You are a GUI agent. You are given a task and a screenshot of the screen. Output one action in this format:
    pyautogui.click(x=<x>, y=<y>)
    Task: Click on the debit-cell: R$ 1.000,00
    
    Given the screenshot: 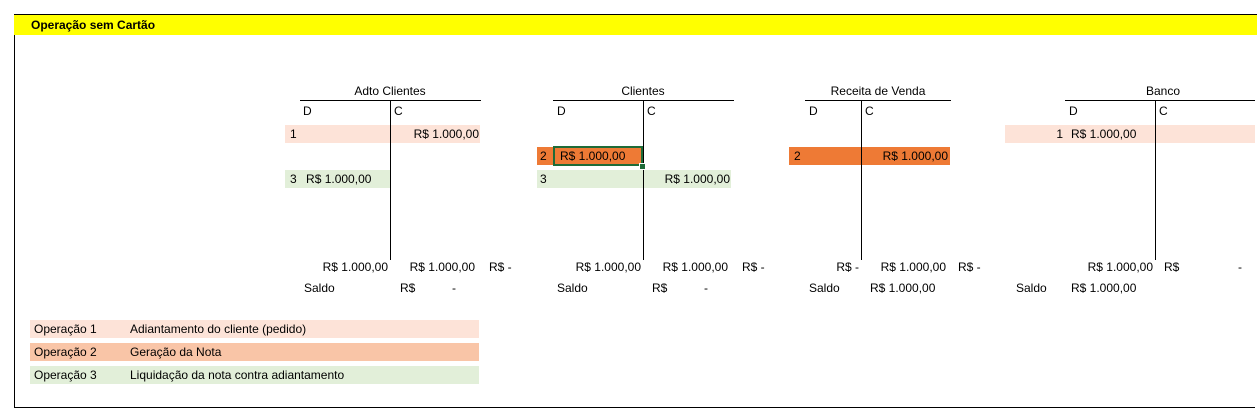 What is the action you would take?
    pyautogui.click(x=1110, y=134)
    